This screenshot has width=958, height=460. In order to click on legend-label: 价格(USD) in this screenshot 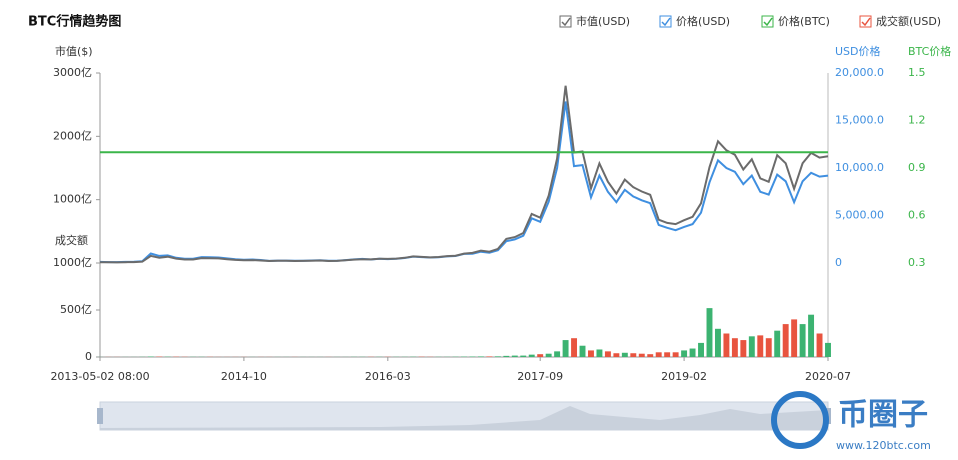, I will do `click(703, 21)`.